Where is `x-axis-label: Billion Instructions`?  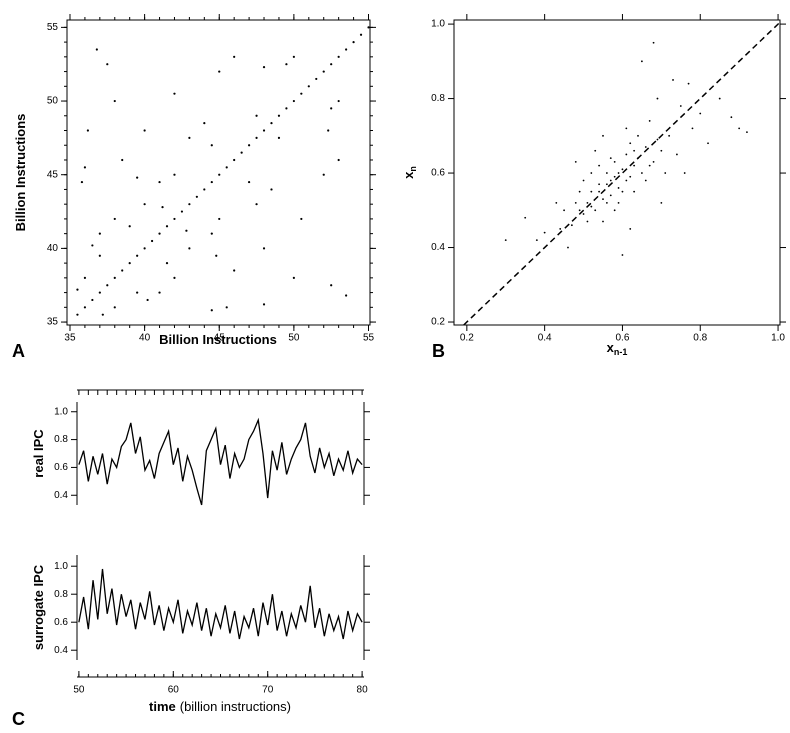 x-axis-label: Billion Instructions is located at coordinates (218, 339).